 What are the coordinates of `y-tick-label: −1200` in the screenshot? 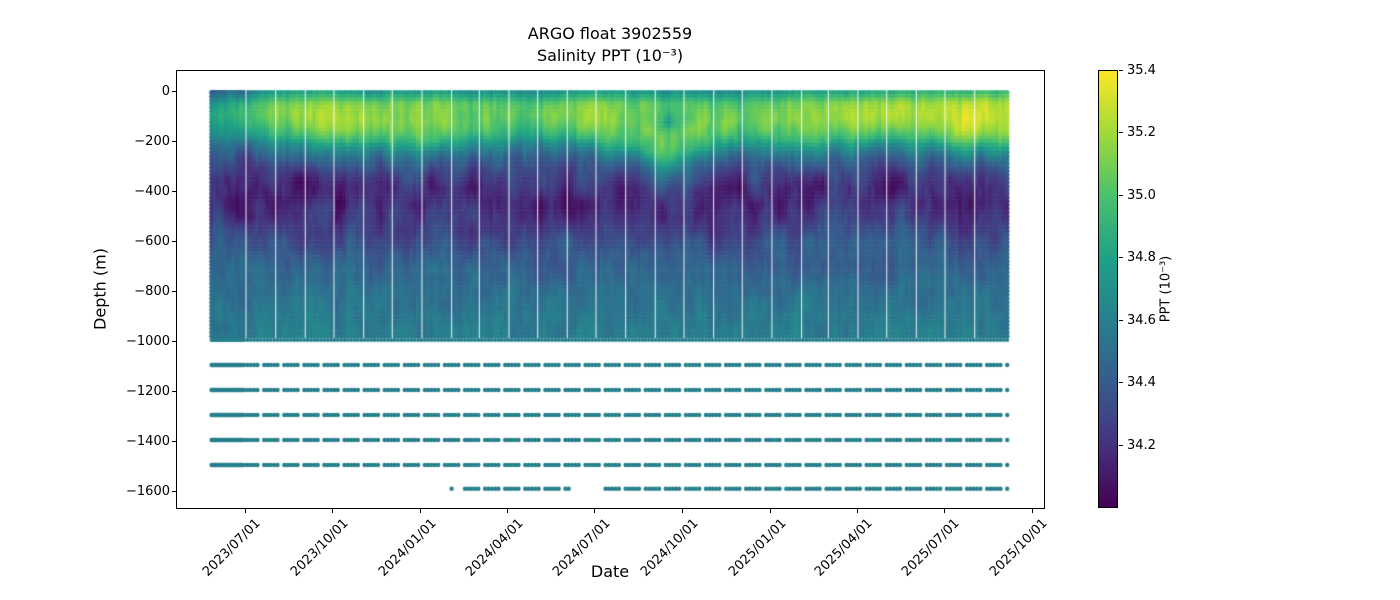 It's located at (148, 391).